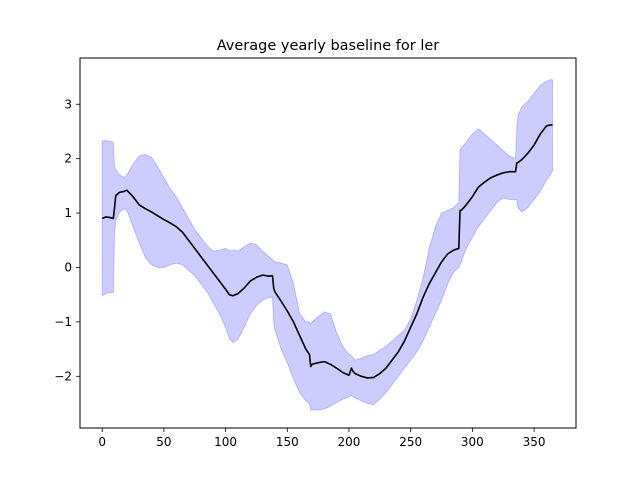  What do you see at coordinates (68, 213) in the screenshot?
I see `y-tick-label: 1` at bounding box center [68, 213].